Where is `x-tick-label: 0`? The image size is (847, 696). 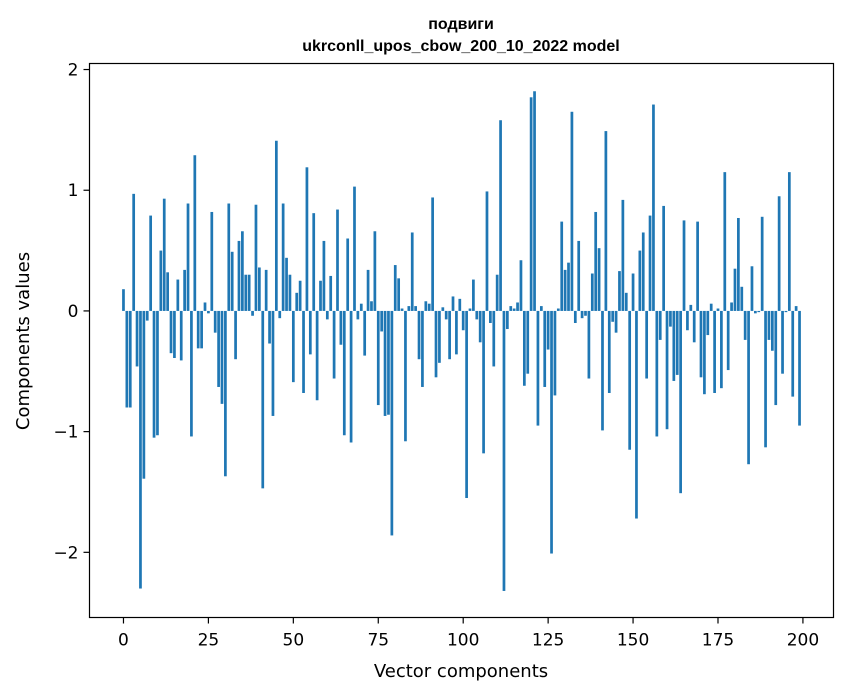 x-tick-label: 0 is located at coordinates (123, 641).